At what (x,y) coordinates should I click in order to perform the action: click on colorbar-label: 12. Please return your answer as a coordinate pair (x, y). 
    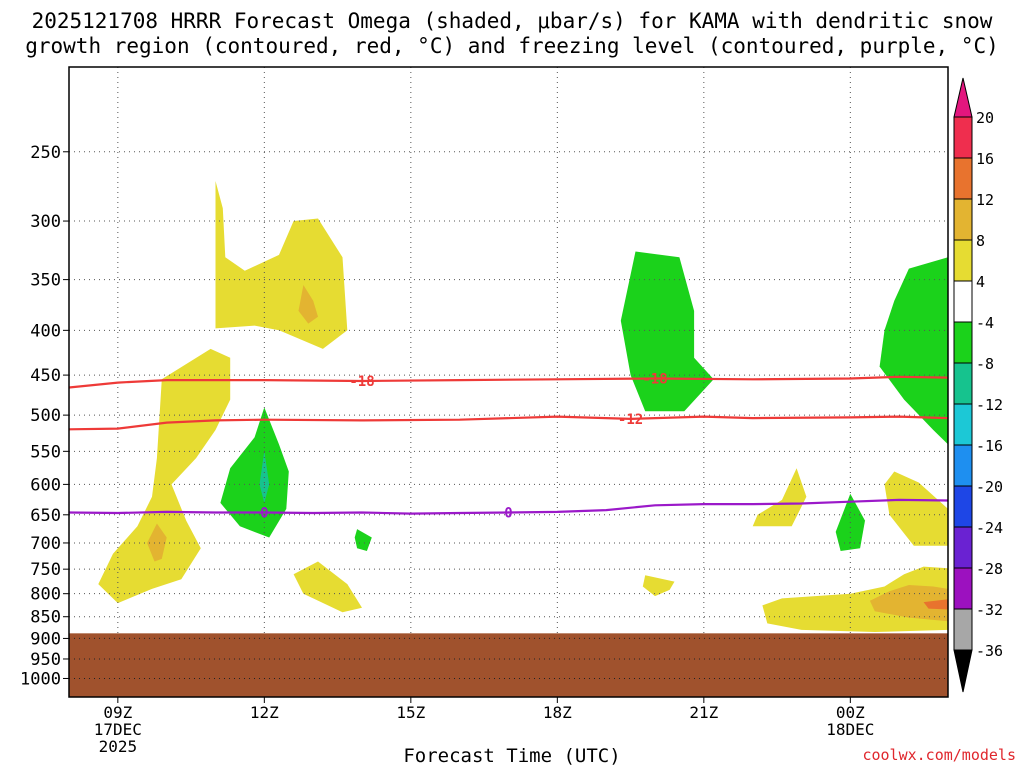
    Looking at the image, I should click on (985, 200).